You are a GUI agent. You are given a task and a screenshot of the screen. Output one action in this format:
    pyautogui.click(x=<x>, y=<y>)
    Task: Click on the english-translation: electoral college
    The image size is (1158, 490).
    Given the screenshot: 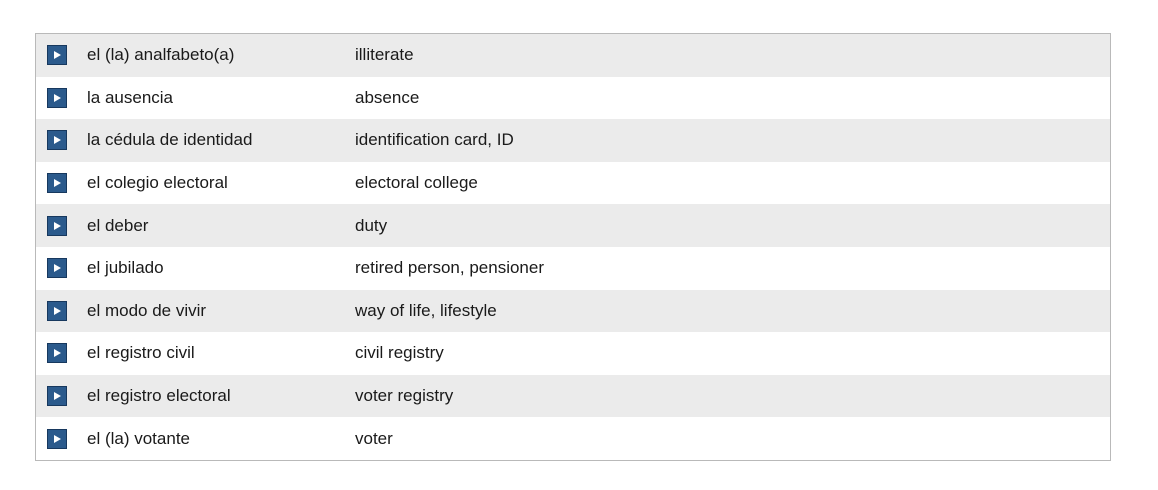 What is the action you would take?
    pyautogui.click(x=416, y=183)
    